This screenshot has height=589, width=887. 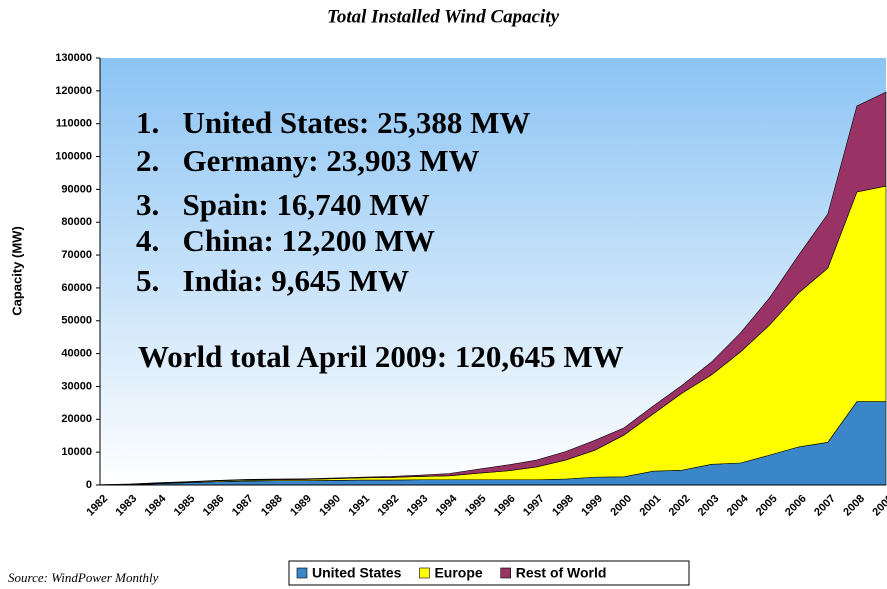 What do you see at coordinates (243, 506) in the screenshot?
I see `x-tick-label: 1987` at bounding box center [243, 506].